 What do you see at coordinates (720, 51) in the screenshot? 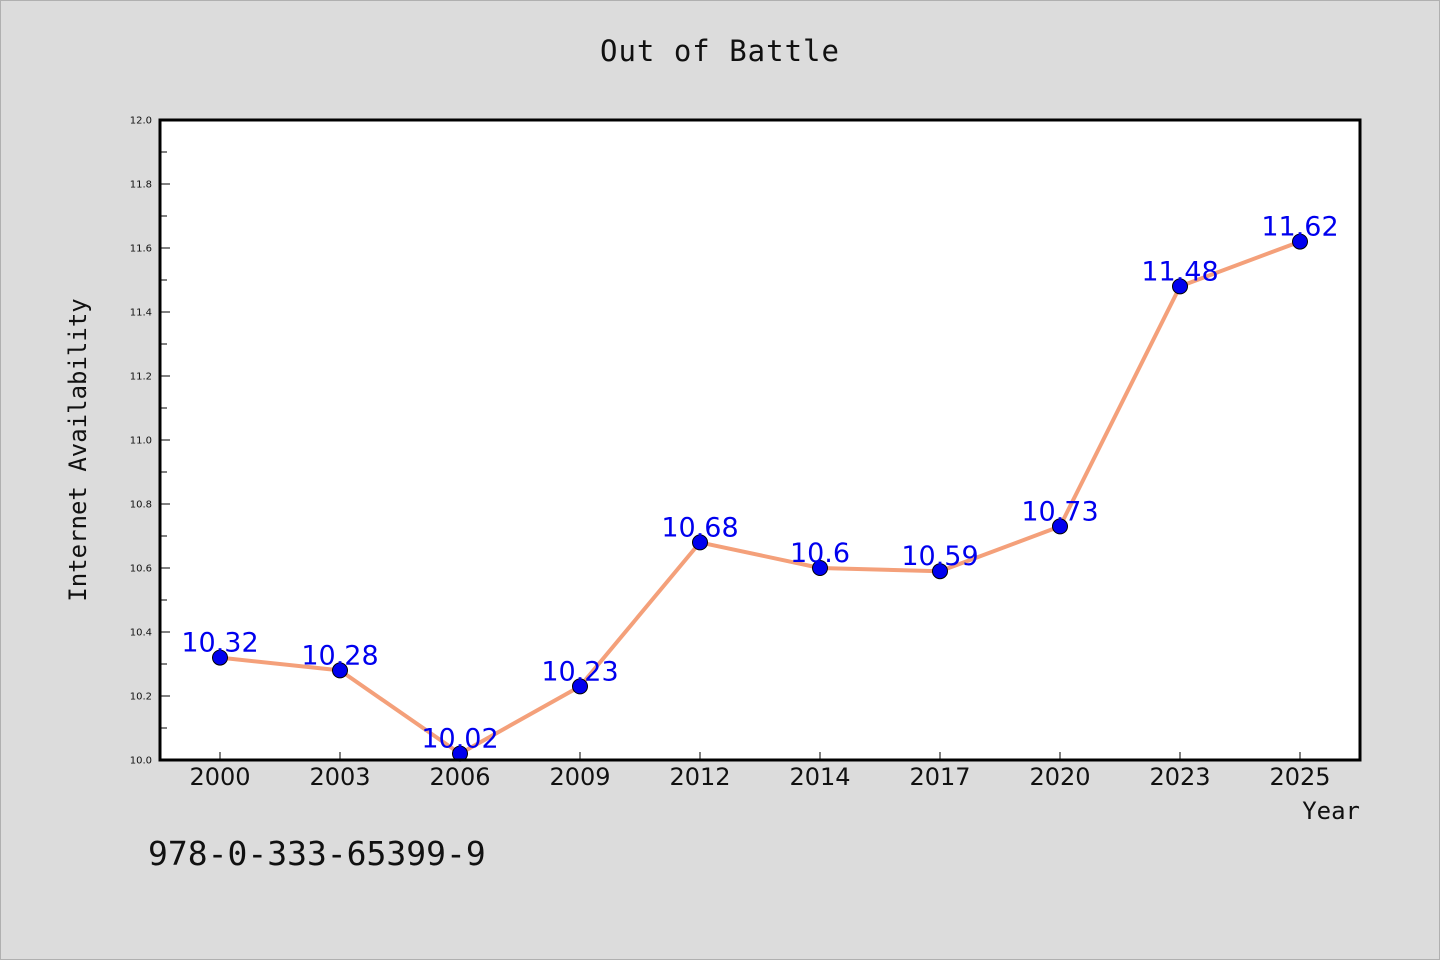
I see `chart-title: Out of Battle` at bounding box center [720, 51].